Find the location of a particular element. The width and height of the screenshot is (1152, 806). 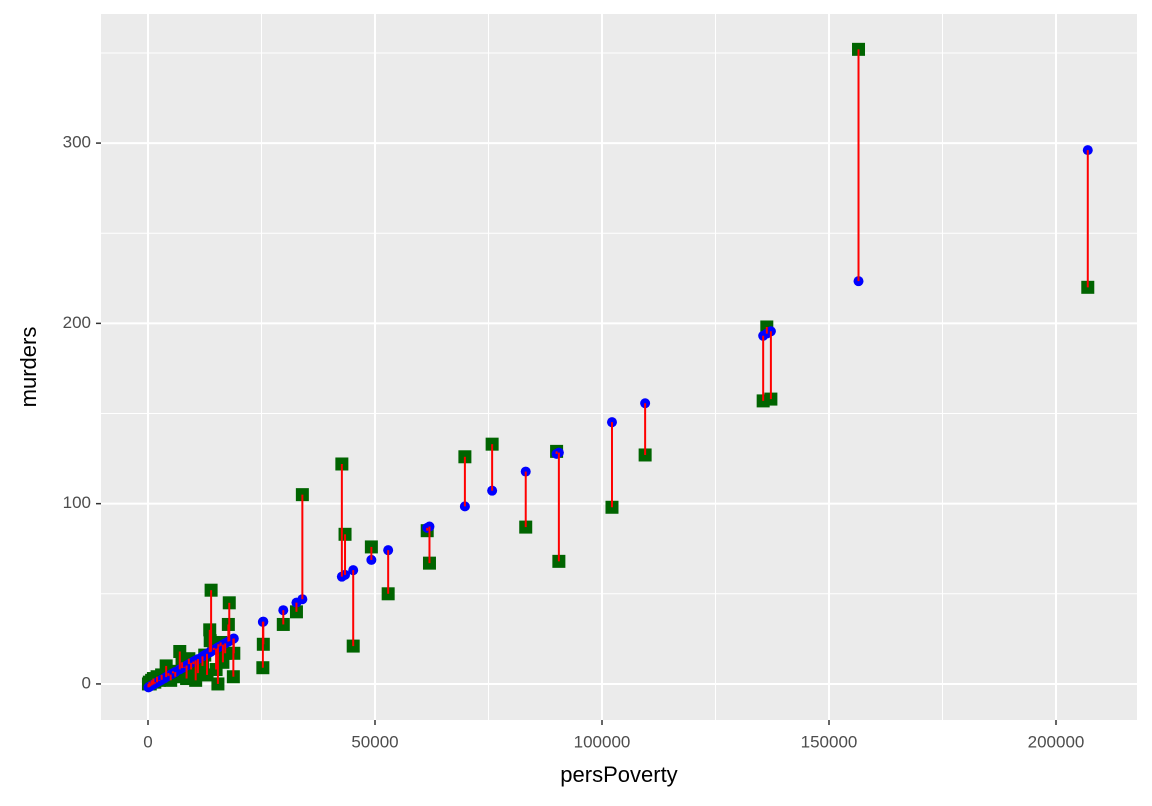

x-tick-label: 100000 is located at coordinates (602, 741).